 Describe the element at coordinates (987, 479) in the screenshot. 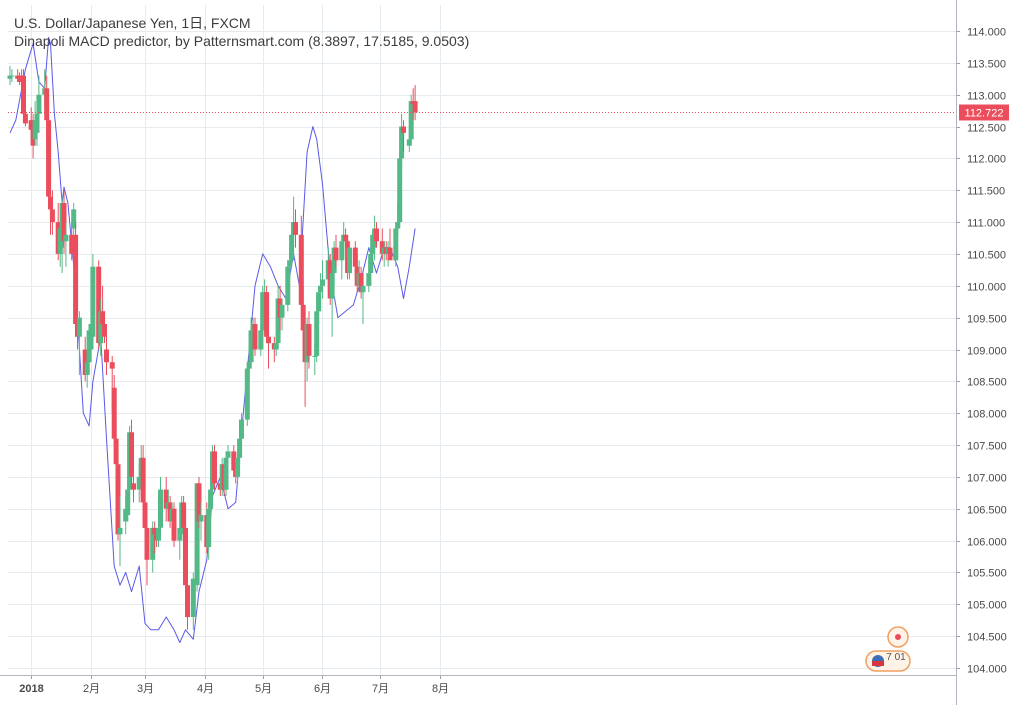

I see `y-tick-label: 107.000` at that location.